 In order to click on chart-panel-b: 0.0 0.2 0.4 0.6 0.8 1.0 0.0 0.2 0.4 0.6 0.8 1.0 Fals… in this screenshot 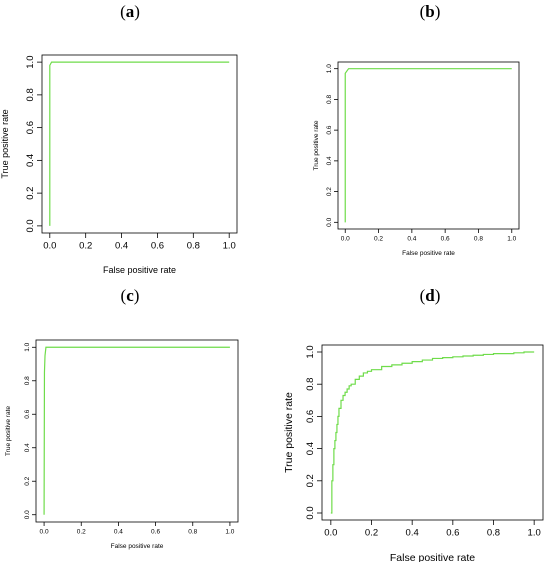, I will do `click(416, 159)`.